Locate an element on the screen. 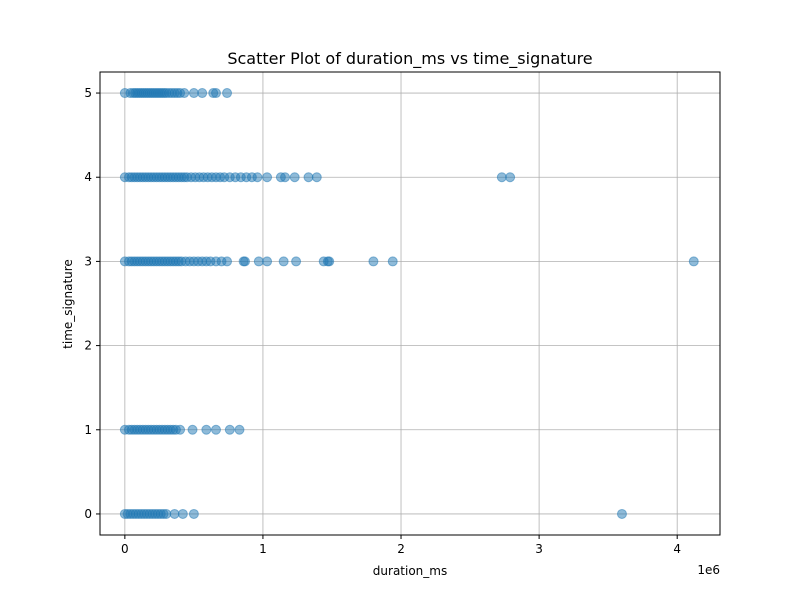 This screenshot has height=604, width=800. y-tick-label: 0 is located at coordinates (88, 514).